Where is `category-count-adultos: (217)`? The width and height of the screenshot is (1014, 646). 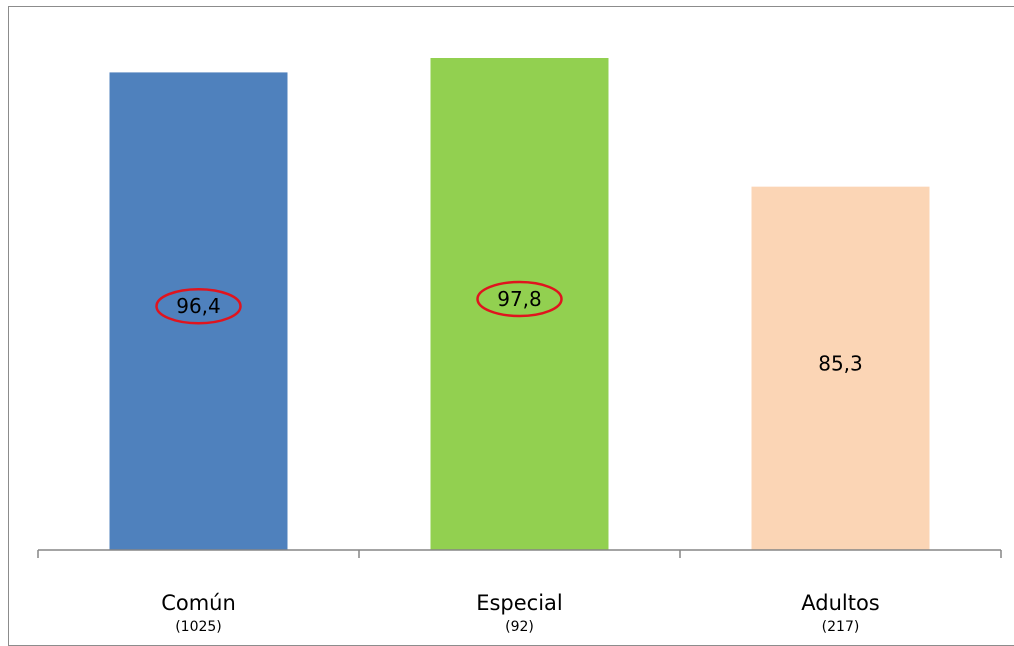 category-count-adultos: (217) is located at coordinates (841, 627).